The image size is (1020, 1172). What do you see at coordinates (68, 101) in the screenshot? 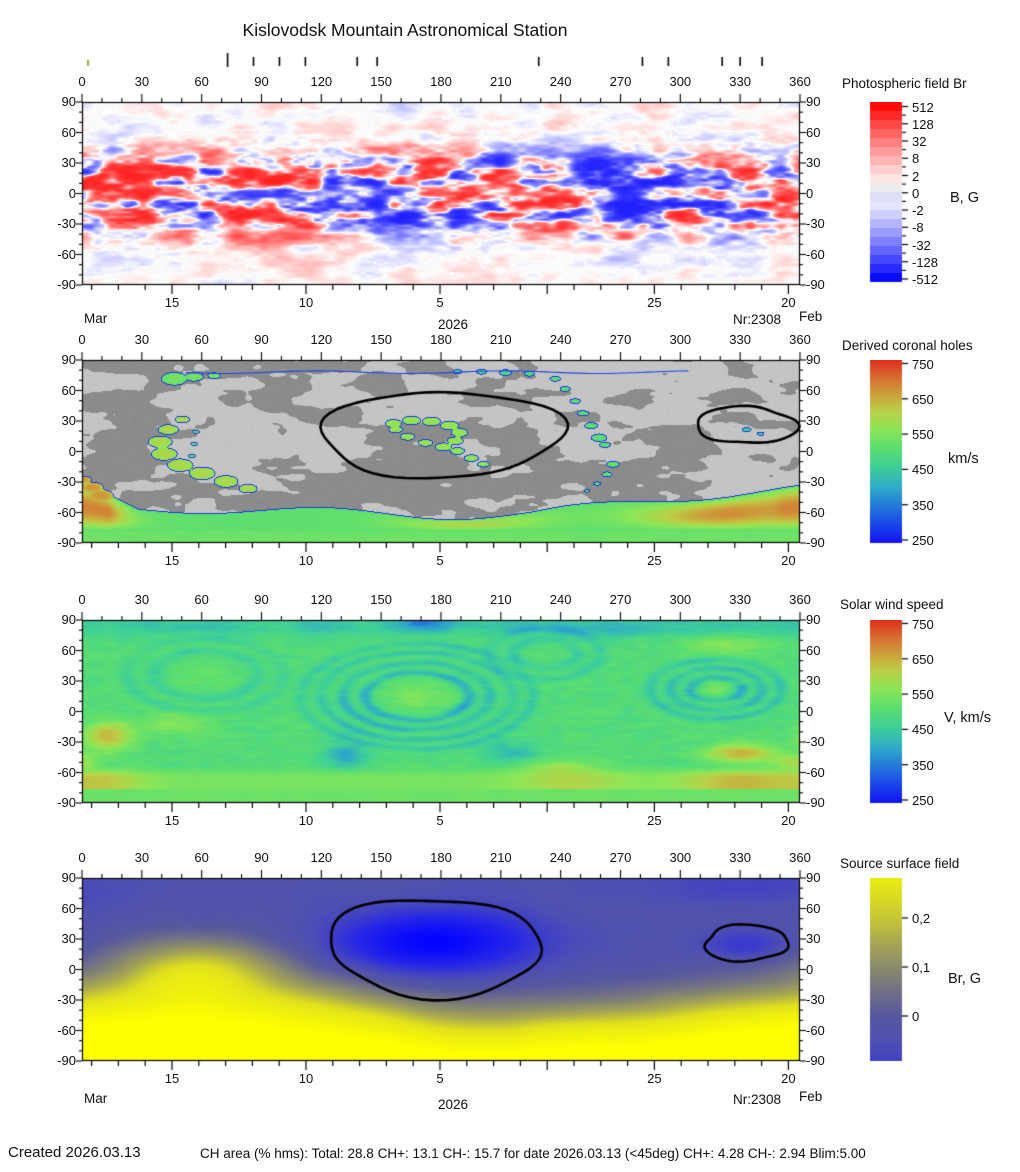
I see `y-axis-tick-label-left: 90` at bounding box center [68, 101].